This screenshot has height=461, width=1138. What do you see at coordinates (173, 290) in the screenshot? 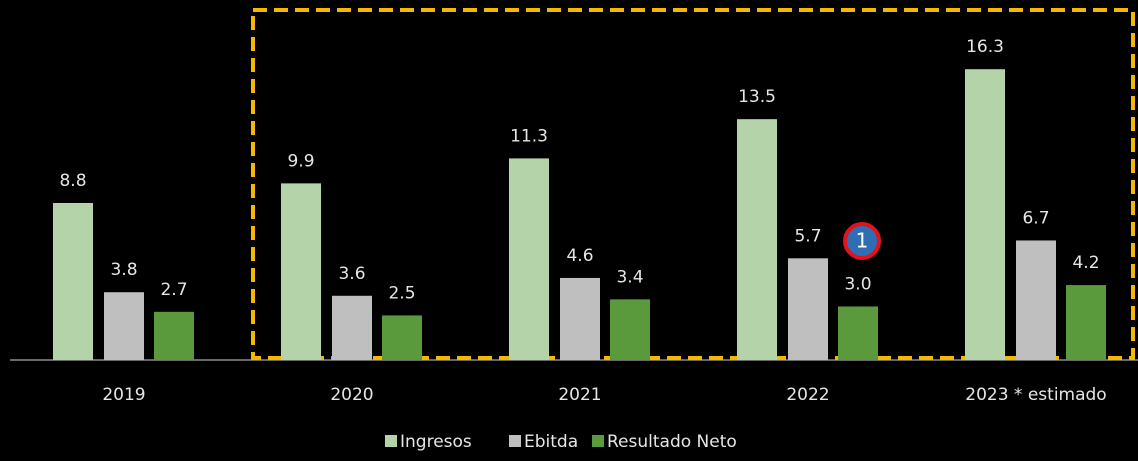
I see `value-label: 2.7` at bounding box center [173, 290].